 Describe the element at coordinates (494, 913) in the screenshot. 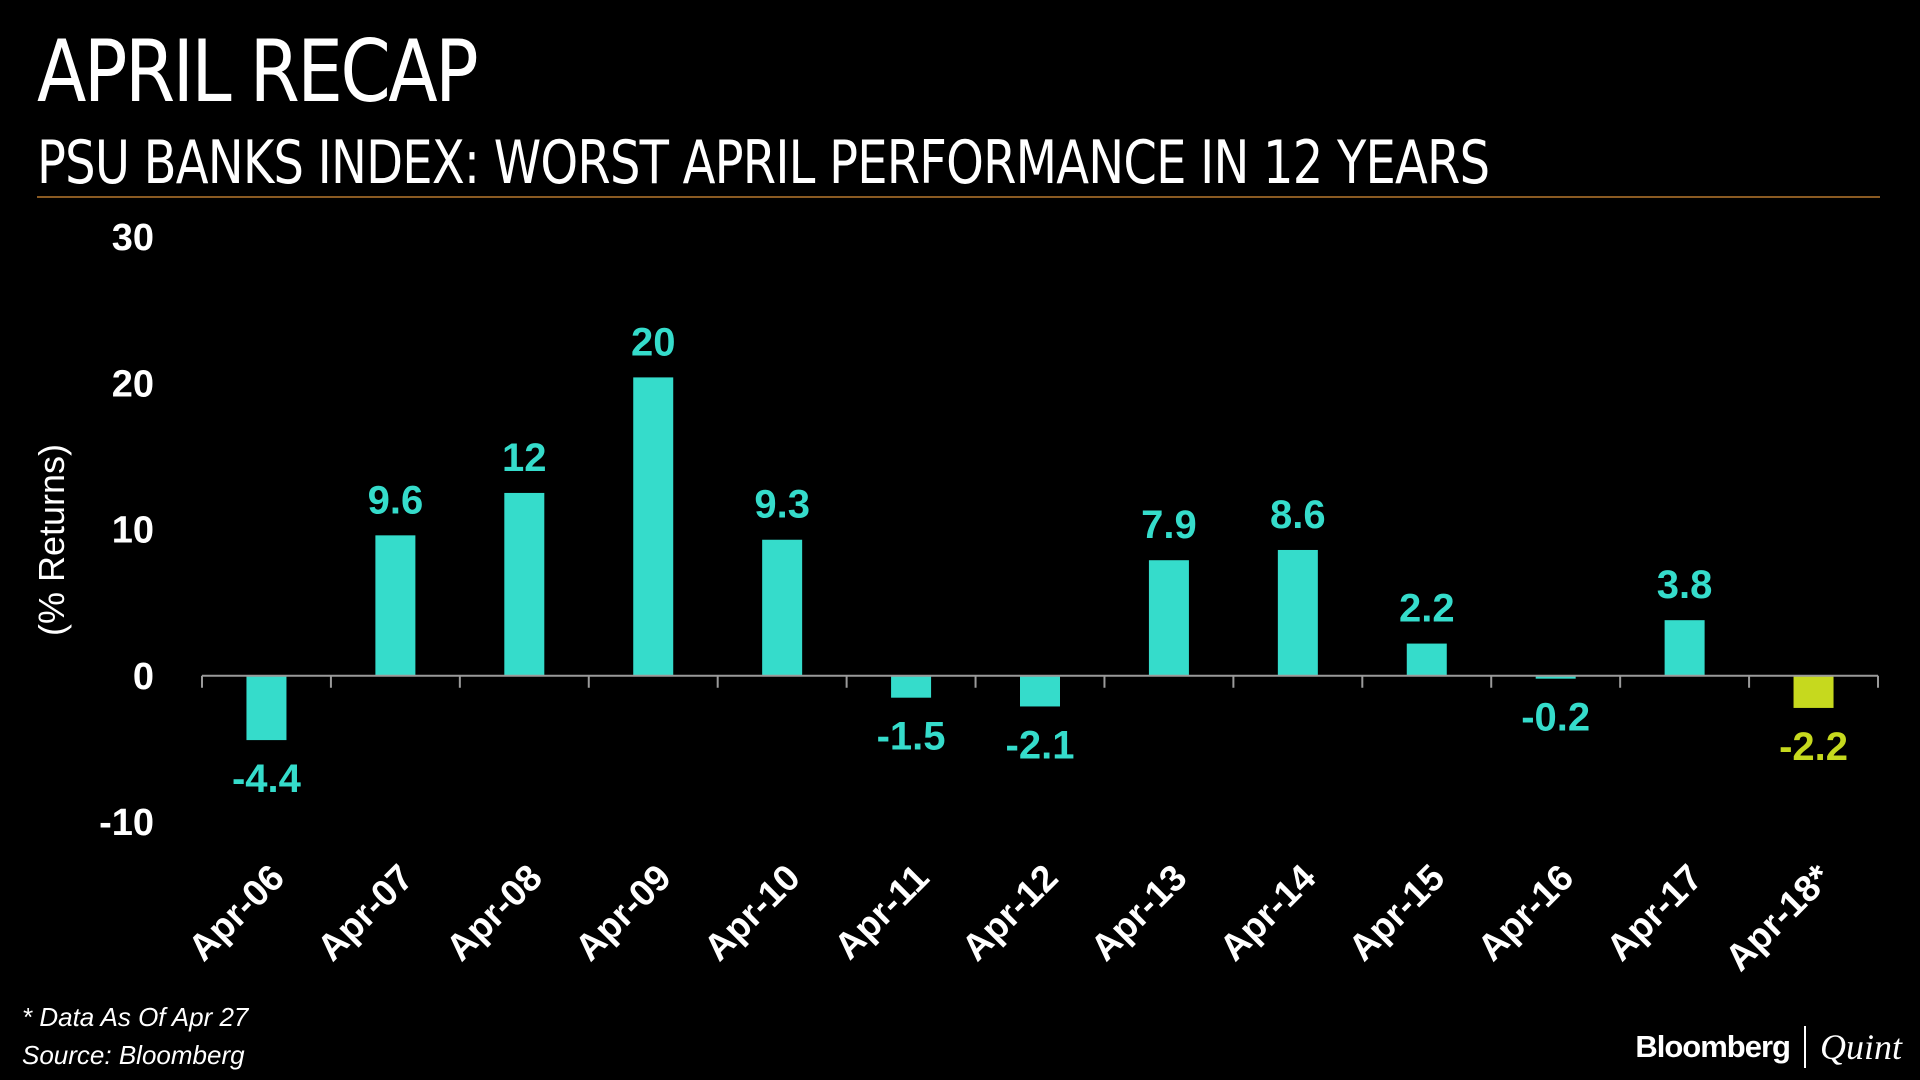

I see `x-tick-label: Apr-08` at that location.